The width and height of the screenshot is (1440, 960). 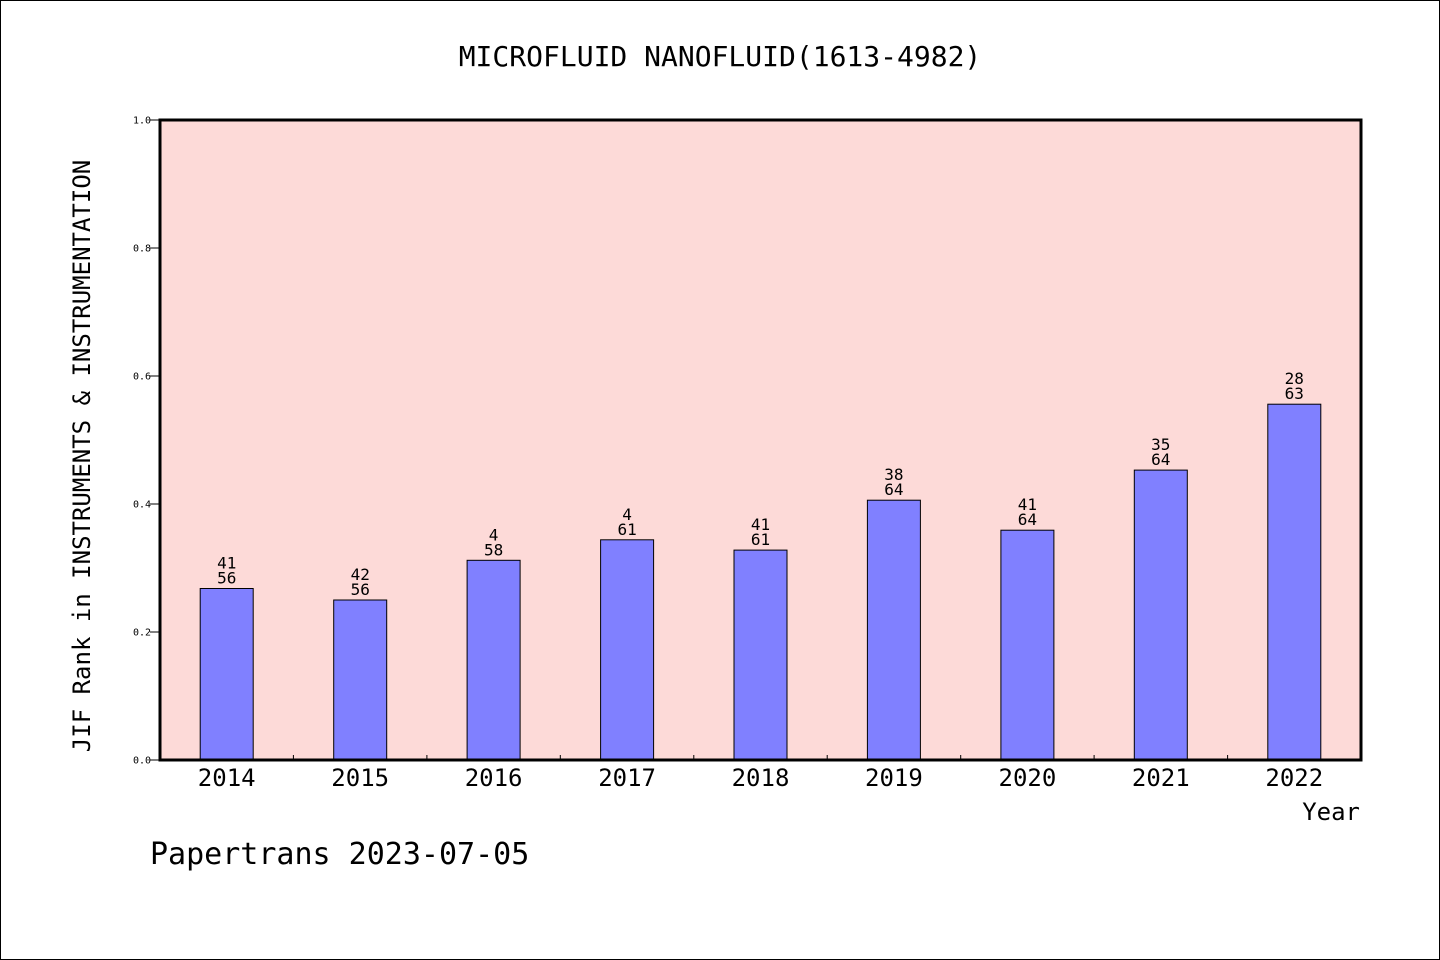 I want to click on bar-2017, so click(x=627, y=650).